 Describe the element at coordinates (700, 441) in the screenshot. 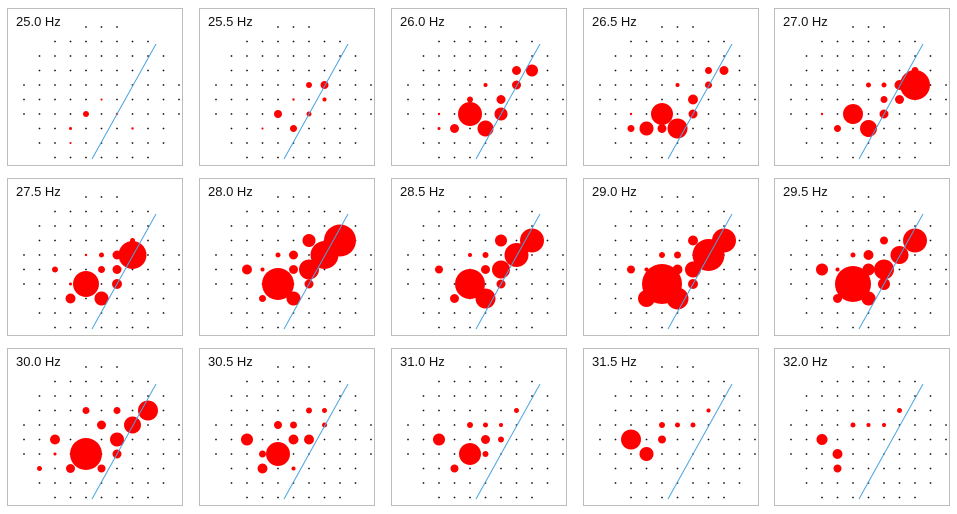

I see `axis-line` at that location.